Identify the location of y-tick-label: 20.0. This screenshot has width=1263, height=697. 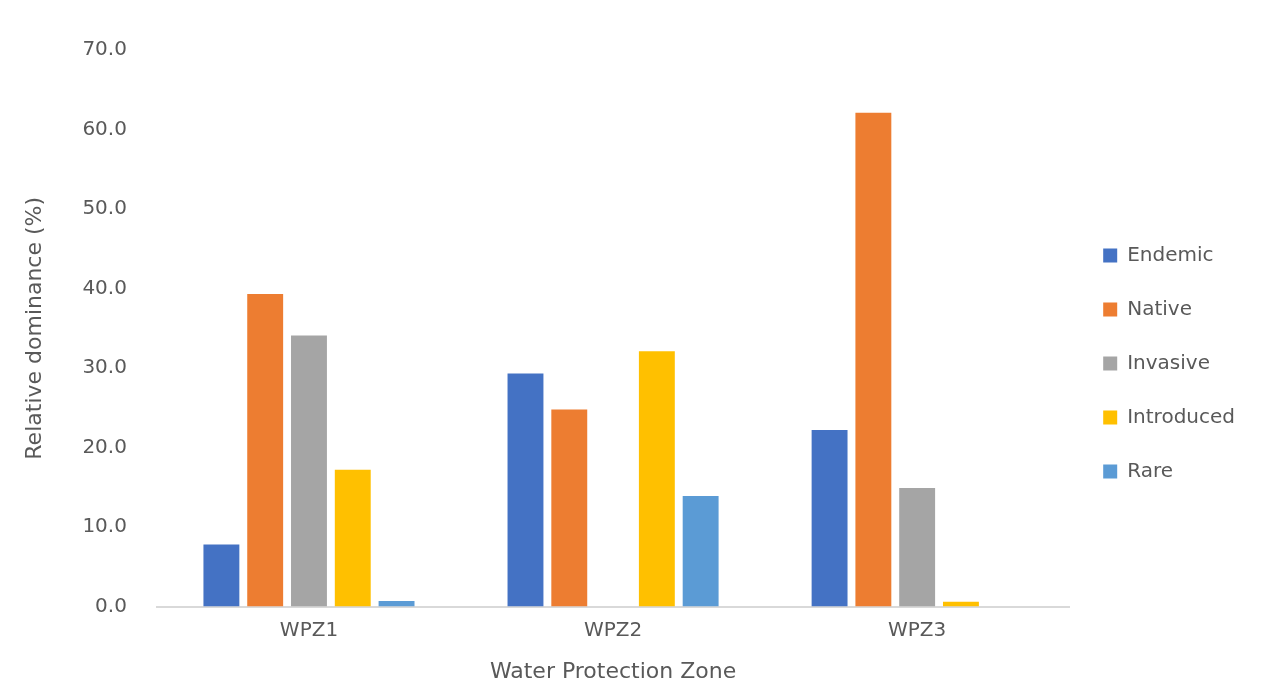
(104, 445).